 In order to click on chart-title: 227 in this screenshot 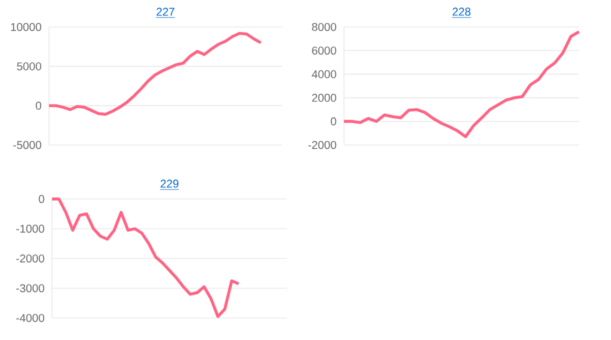, I will do `click(165, 12)`.